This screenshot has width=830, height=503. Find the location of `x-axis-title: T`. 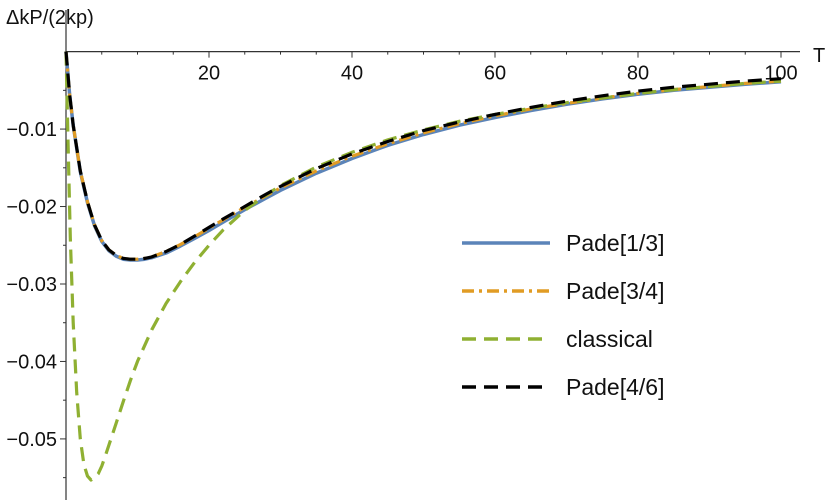

x-axis-title: T is located at coordinates (819, 56).